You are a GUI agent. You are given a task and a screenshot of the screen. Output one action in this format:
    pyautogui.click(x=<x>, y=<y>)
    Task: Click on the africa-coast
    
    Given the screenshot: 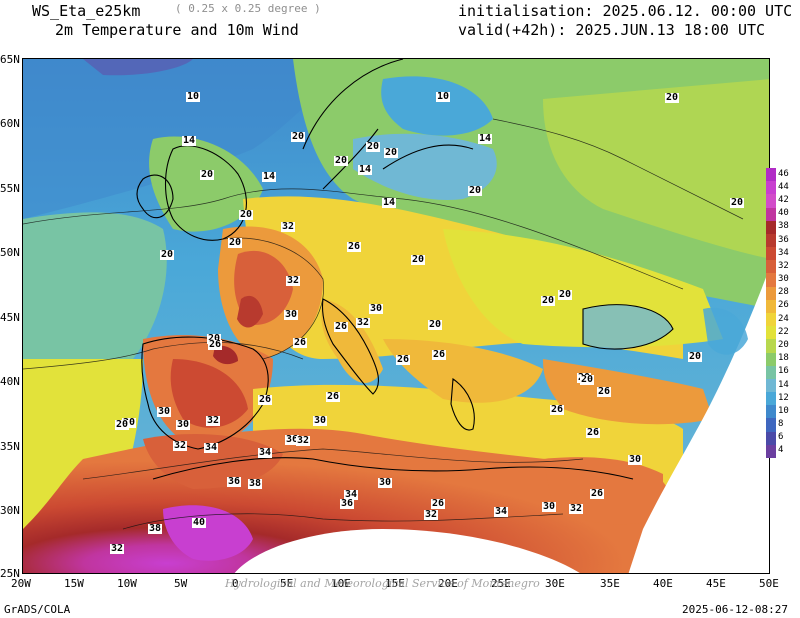 What is the action you would take?
    pyautogui.click(x=393, y=468)
    